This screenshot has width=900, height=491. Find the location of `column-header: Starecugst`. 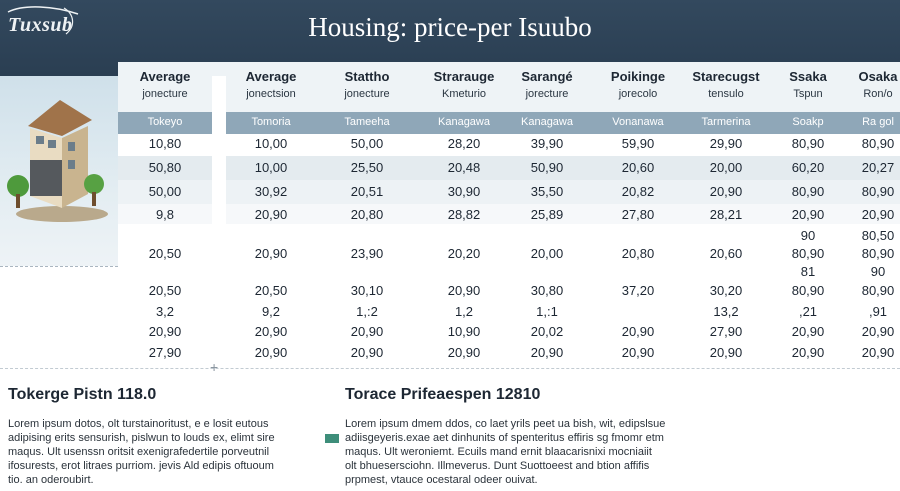

column-header: Starecugst is located at coordinates (726, 76).